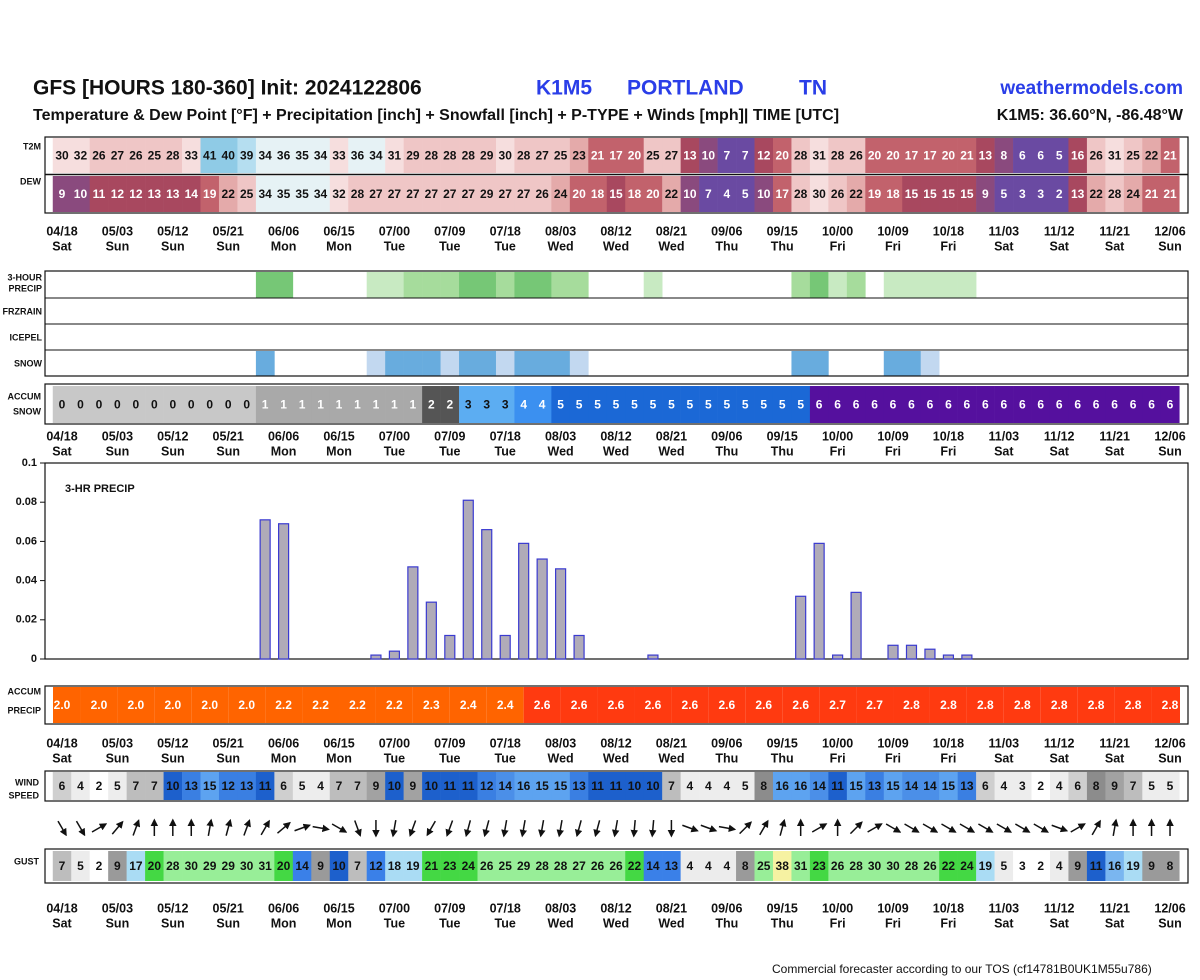 The height and width of the screenshot is (980, 1200). What do you see at coordinates (783, 194) in the screenshot?
I see `cell-label: 17` at bounding box center [783, 194].